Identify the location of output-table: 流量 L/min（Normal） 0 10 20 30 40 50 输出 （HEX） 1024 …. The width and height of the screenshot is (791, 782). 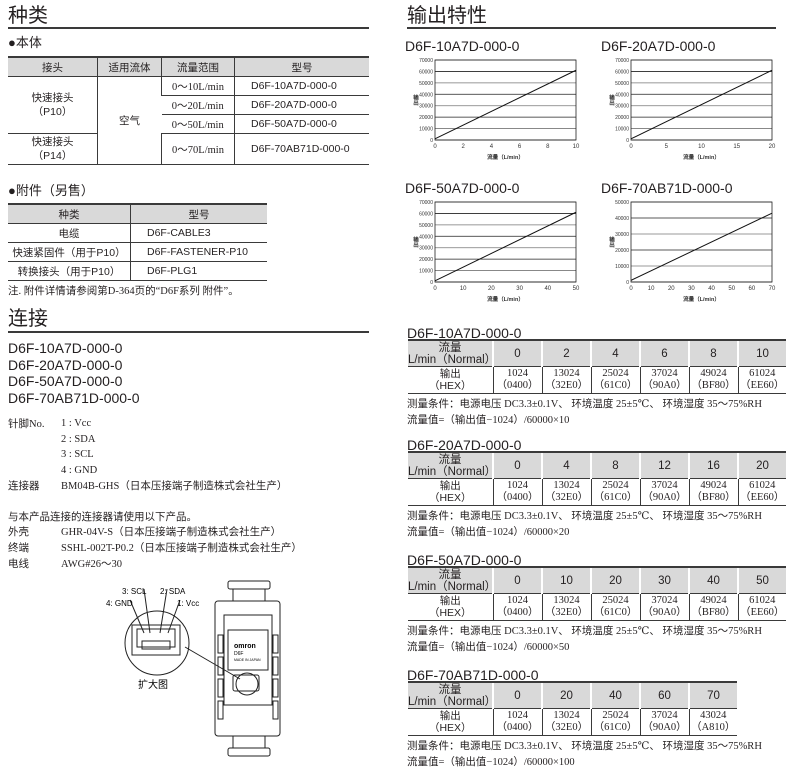
(597, 593).